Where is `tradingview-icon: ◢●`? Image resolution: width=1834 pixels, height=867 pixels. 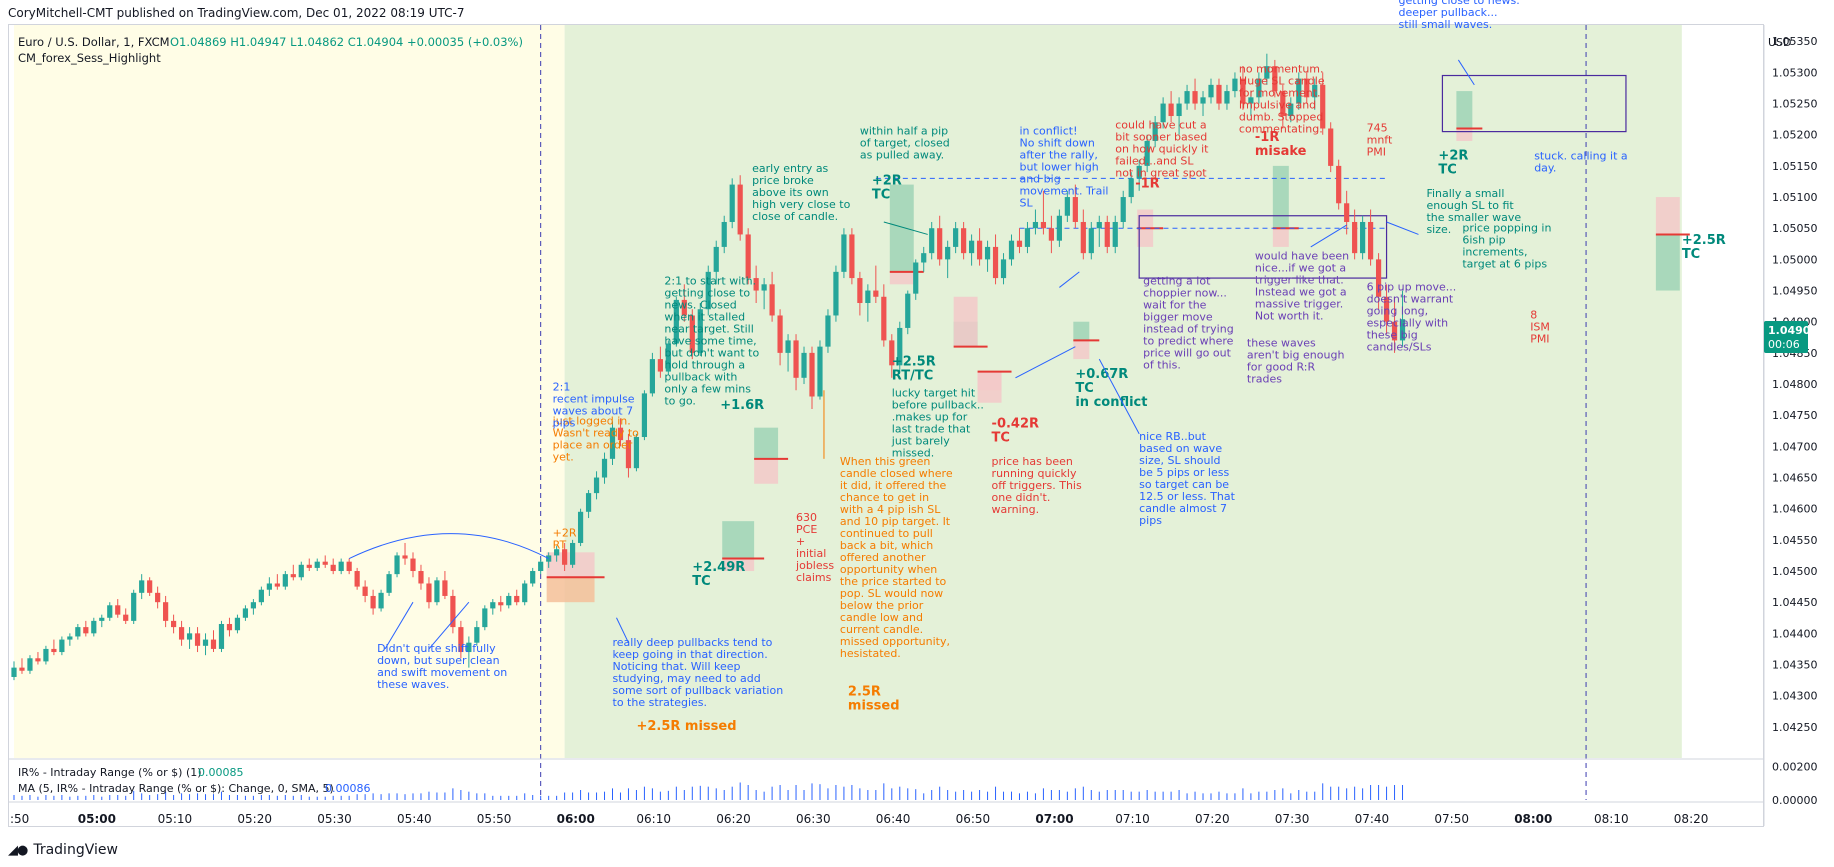 tradingview-icon: ◢● is located at coordinates (18, 850).